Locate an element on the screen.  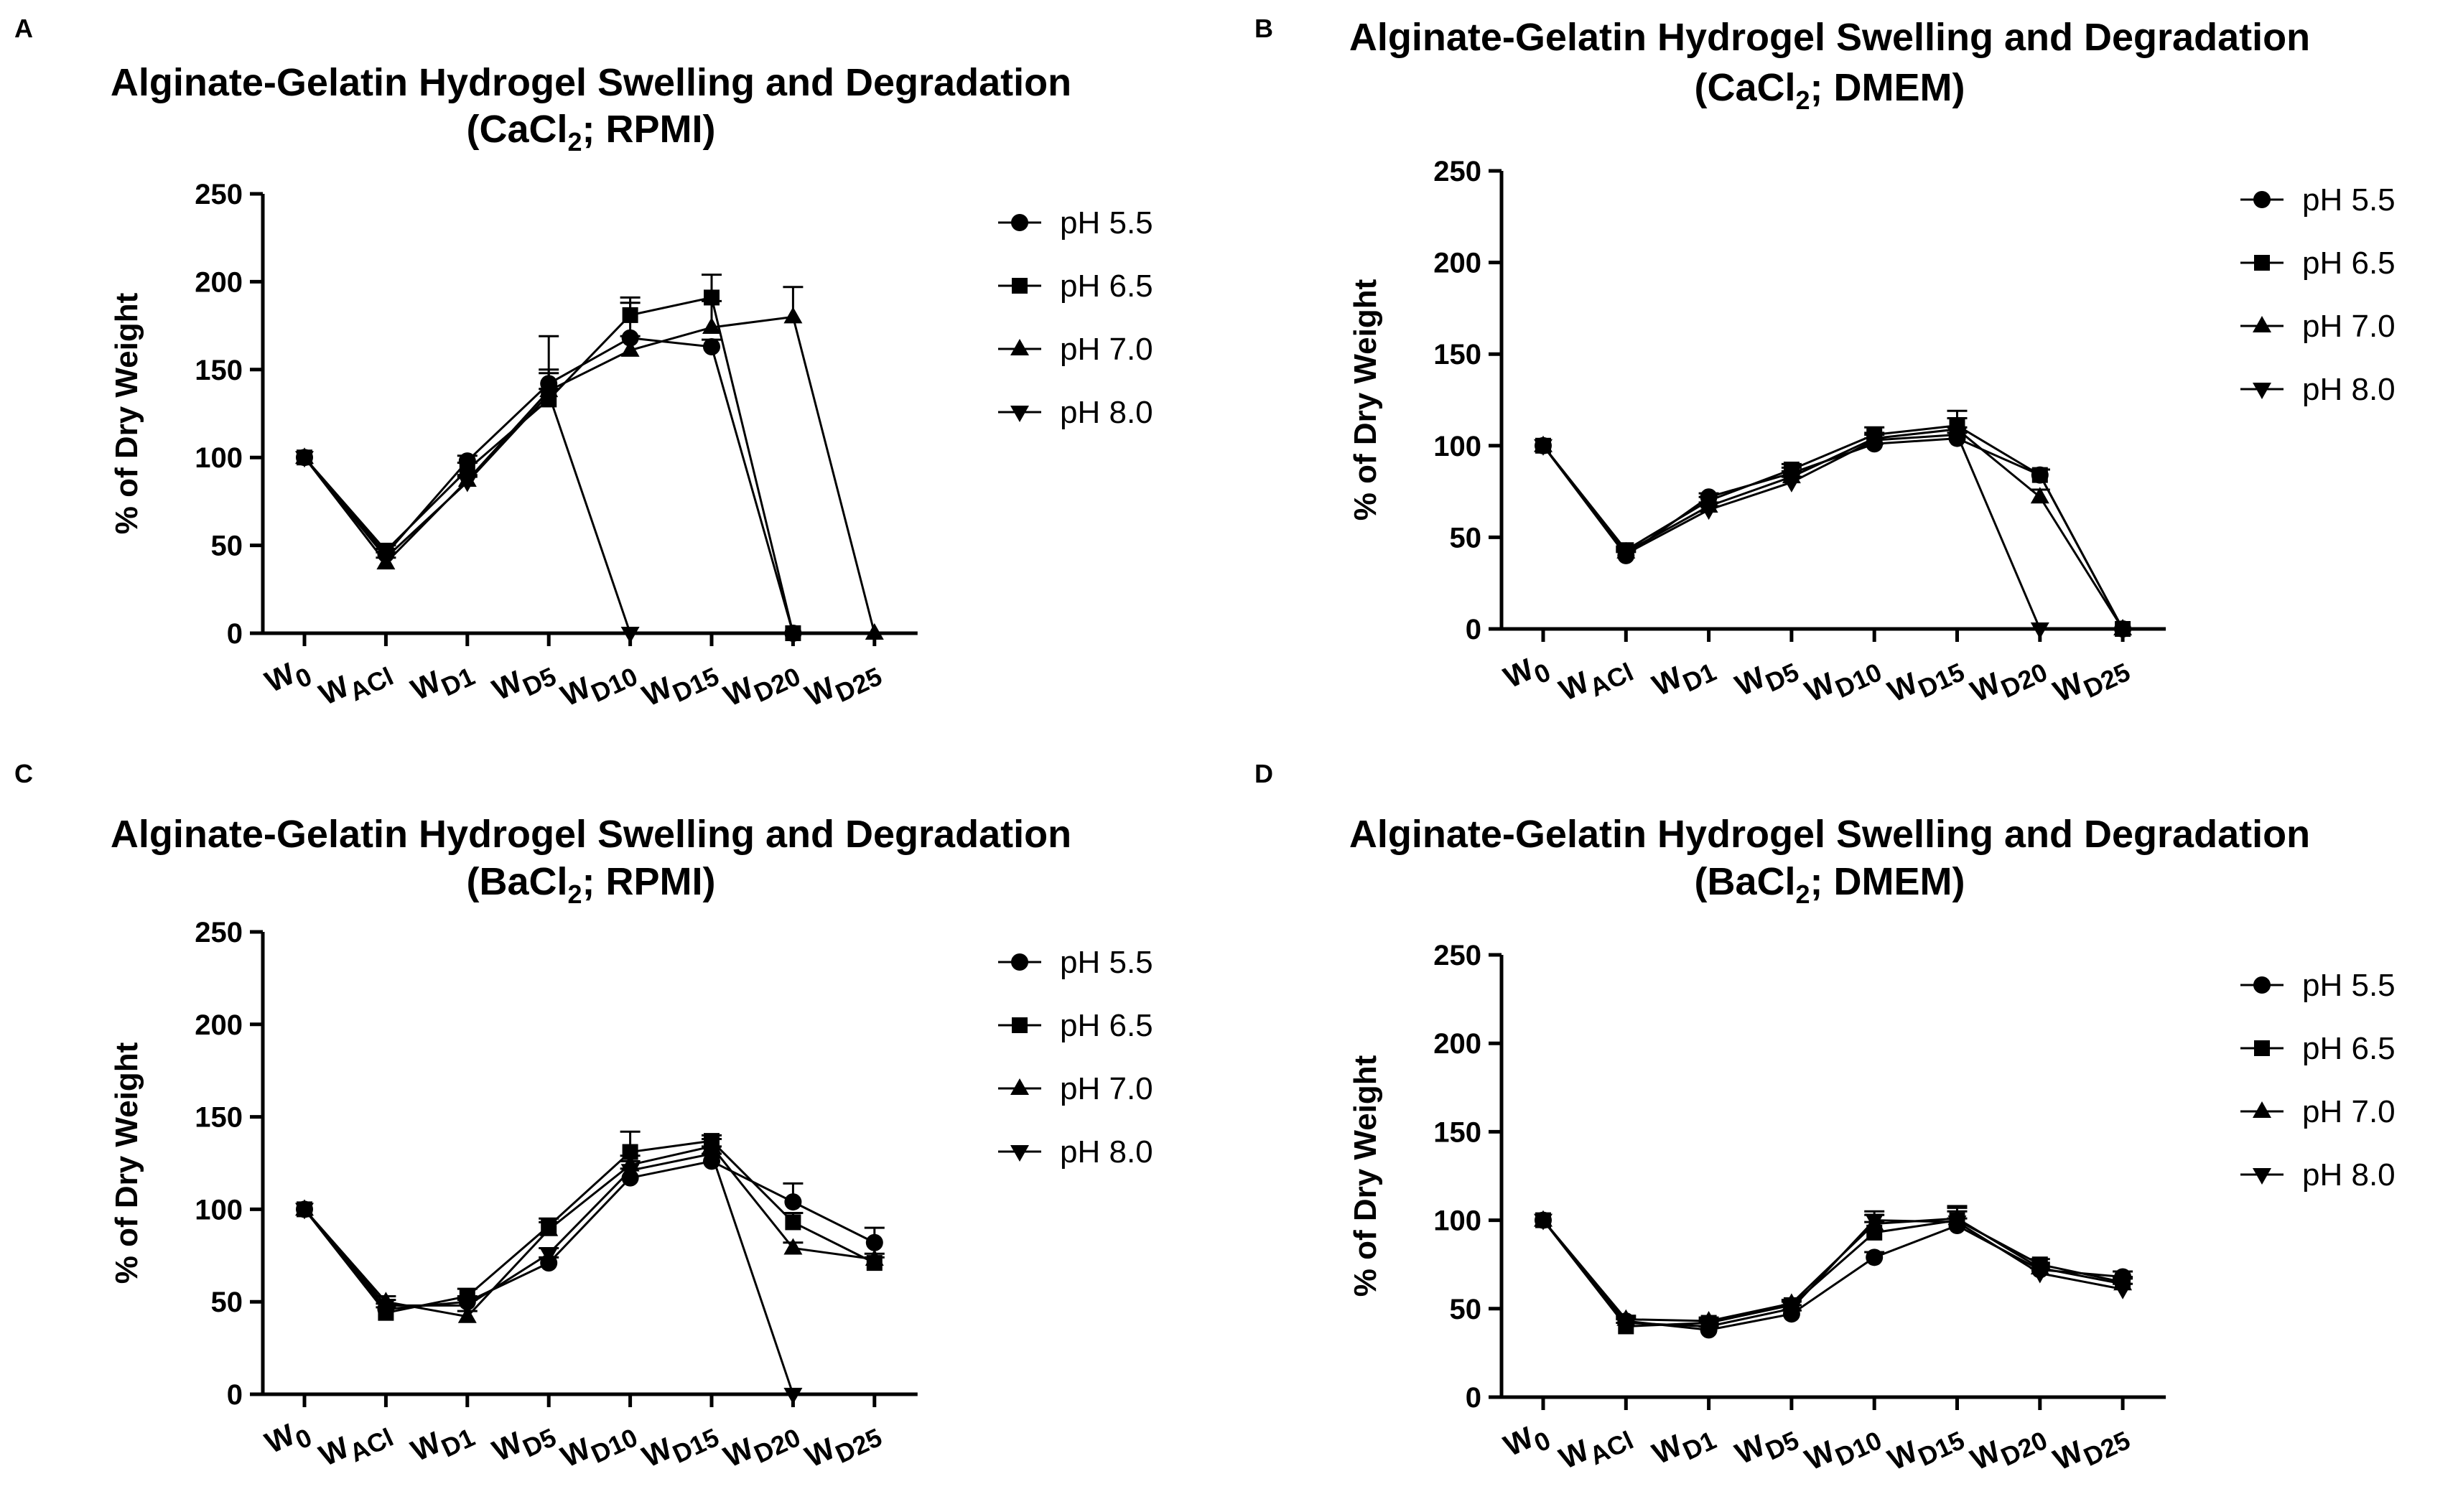
legend-item: pH 5.5 is located at coordinates (2318, 200).